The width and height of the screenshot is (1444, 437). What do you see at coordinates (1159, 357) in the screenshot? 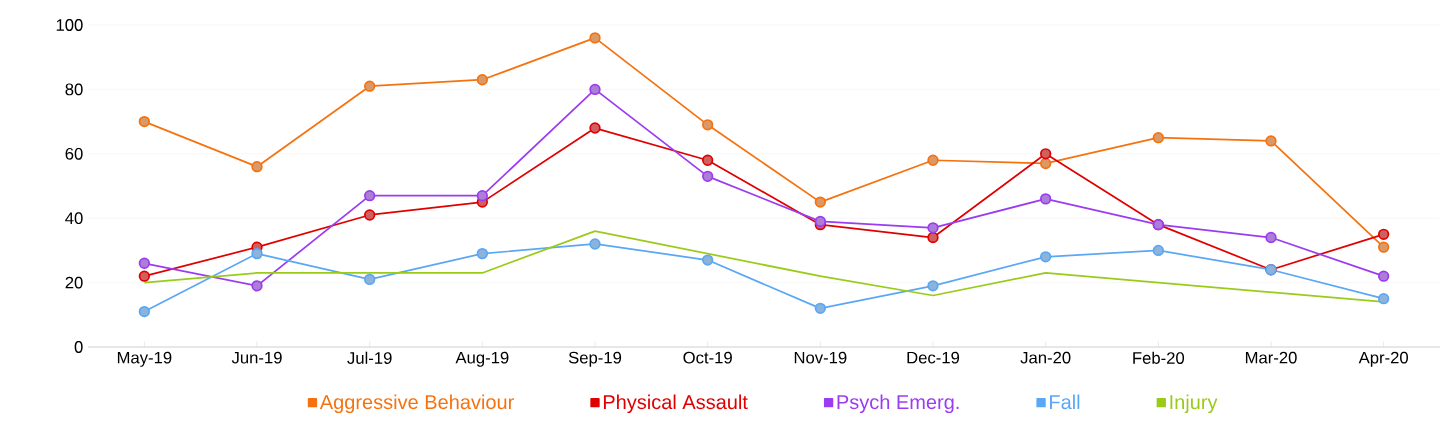
I see `x-tick-label: Feb-20` at bounding box center [1159, 357].